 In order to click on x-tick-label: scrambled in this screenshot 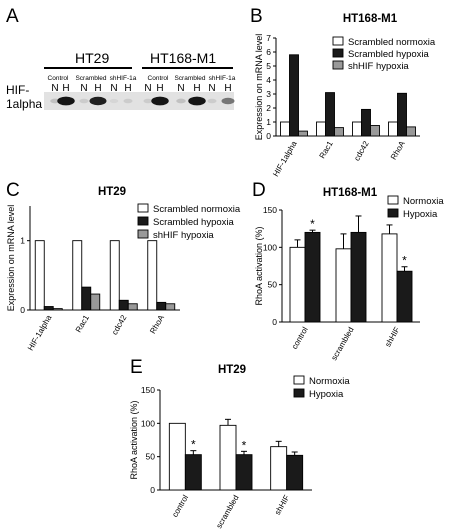, I will do `click(227, 512)`.